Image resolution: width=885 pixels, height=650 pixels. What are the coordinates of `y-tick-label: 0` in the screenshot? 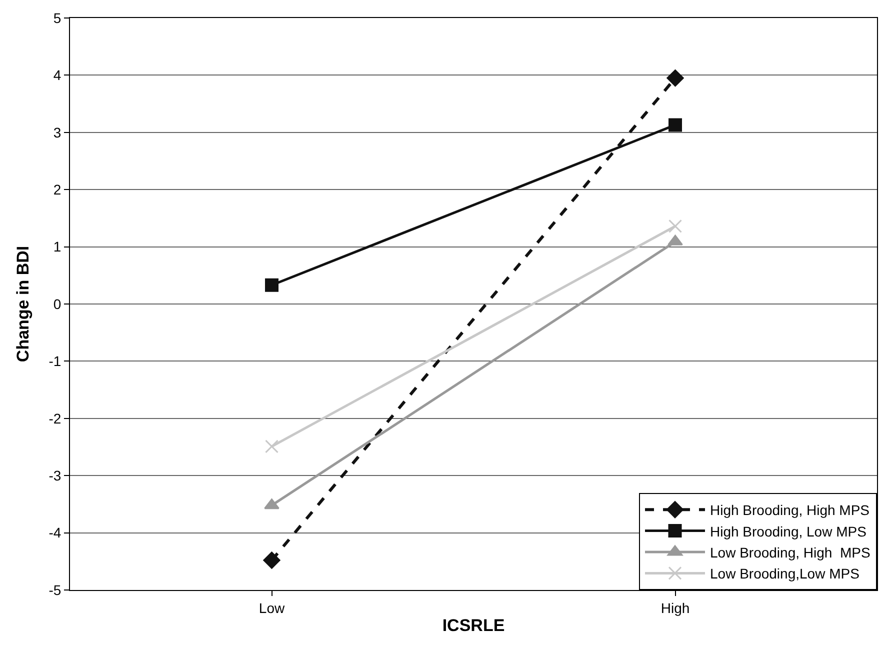 It's located at (57, 304).